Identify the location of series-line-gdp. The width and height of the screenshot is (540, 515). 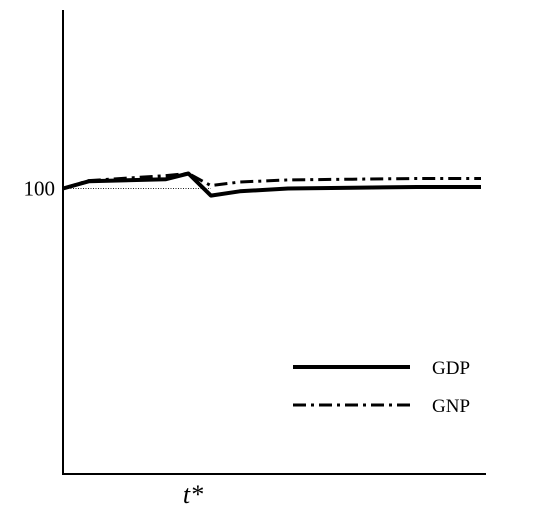
(271, 184).